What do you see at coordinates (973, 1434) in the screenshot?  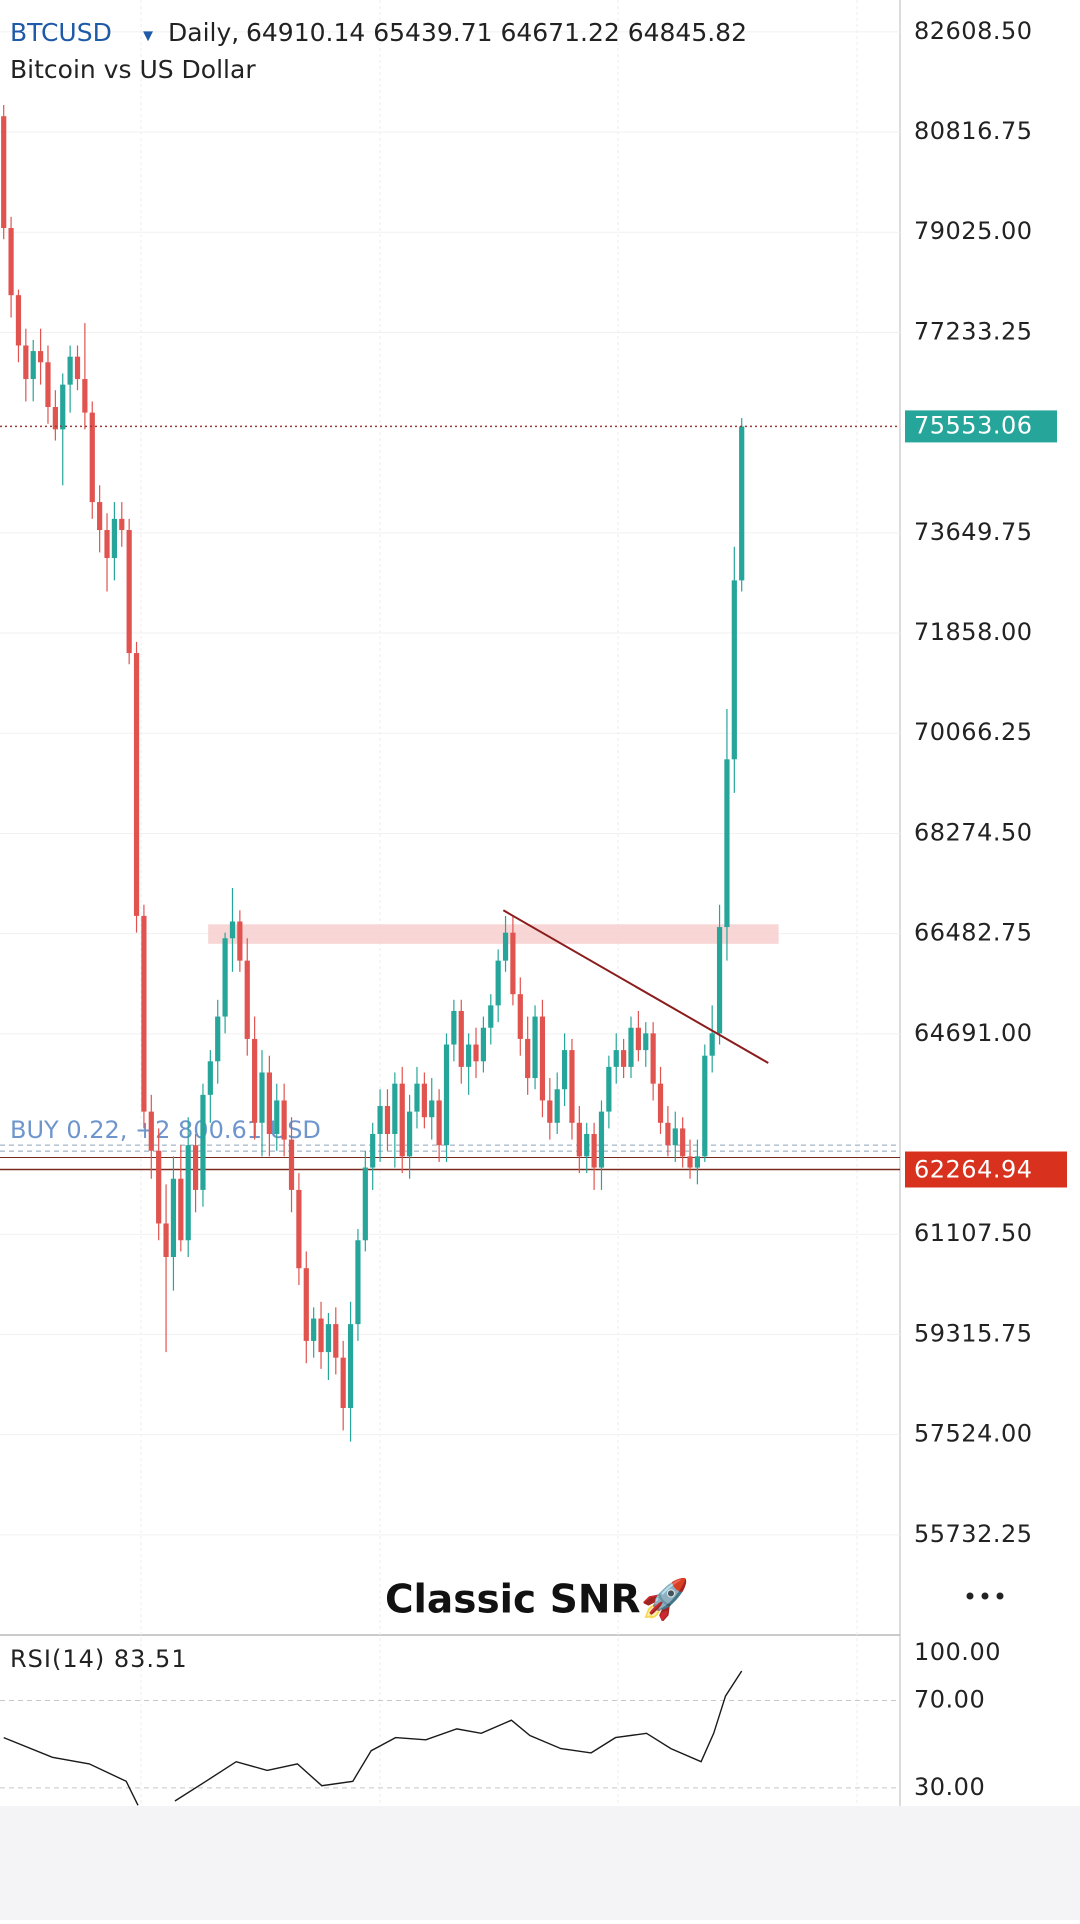 I see `y-tick-label: 57524.00` at bounding box center [973, 1434].